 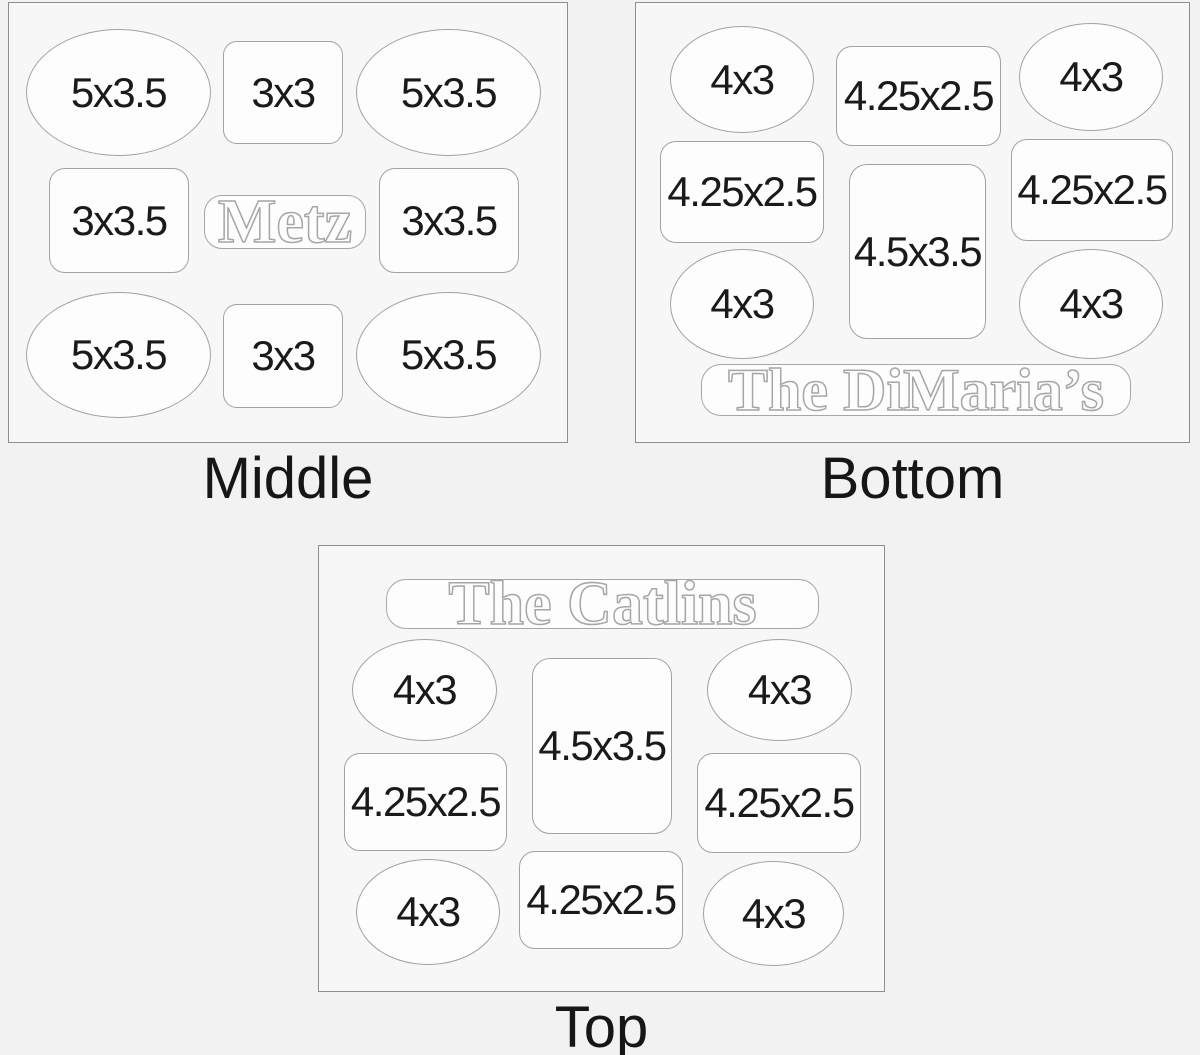 What do you see at coordinates (912, 478) in the screenshot?
I see `panel-caption-bottom: Bottom` at bounding box center [912, 478].